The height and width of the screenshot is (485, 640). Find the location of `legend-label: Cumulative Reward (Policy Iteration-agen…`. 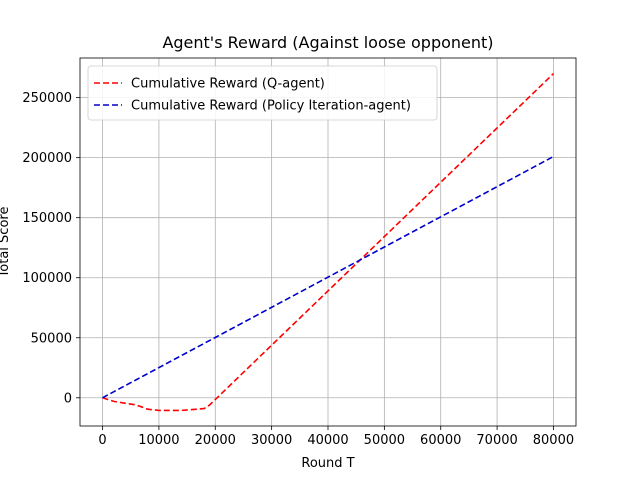

legend-label: Cumulative Reward (Policy Iteration-agen… is located at coordinates (271, 106).